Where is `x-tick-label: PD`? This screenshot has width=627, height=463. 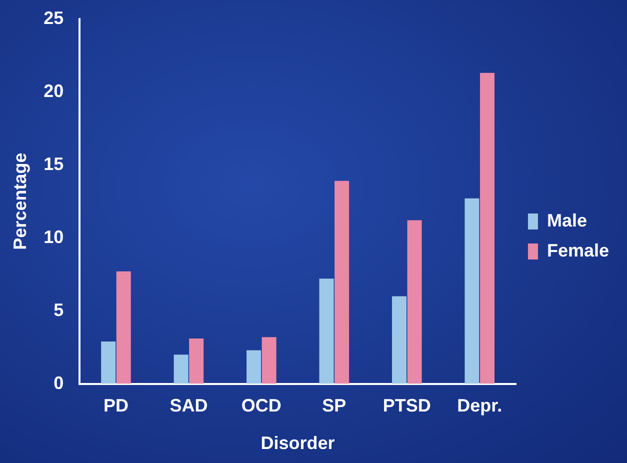
x-tick-label: PD is located at coordinates (115, 406).